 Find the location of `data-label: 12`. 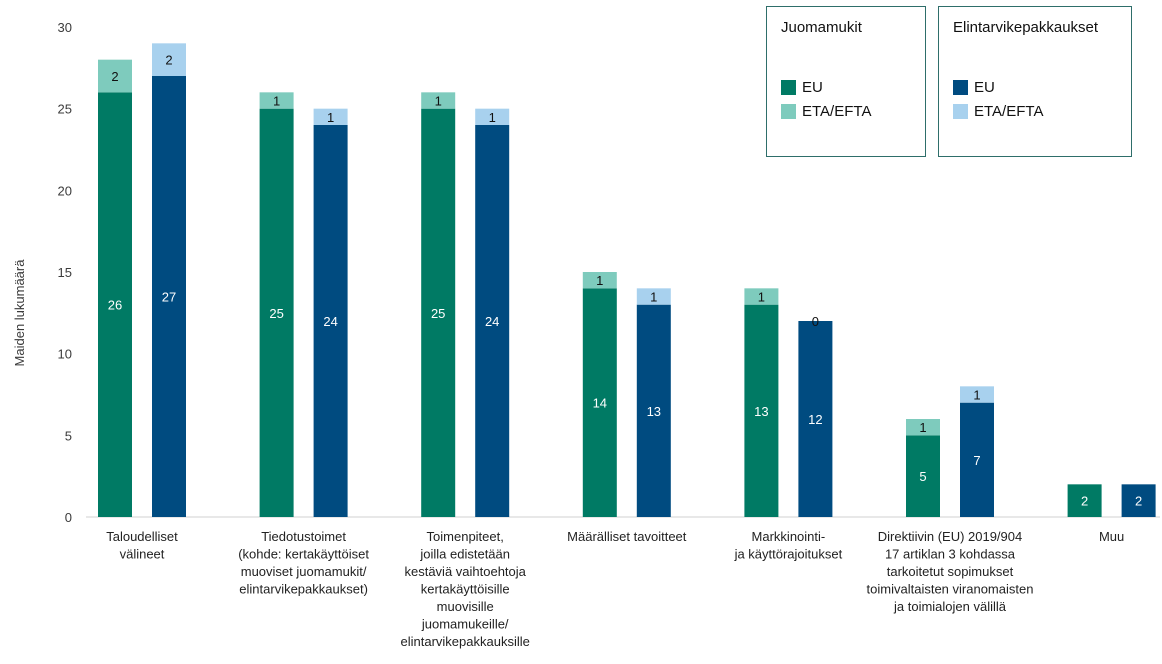

data-label: 12 is located at coordinates (815, 419).